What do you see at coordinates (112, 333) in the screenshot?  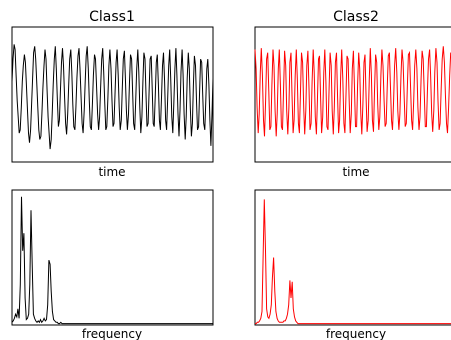 I see `class1-frequency-xlabel: frequency` at bounding box center [112, 333].